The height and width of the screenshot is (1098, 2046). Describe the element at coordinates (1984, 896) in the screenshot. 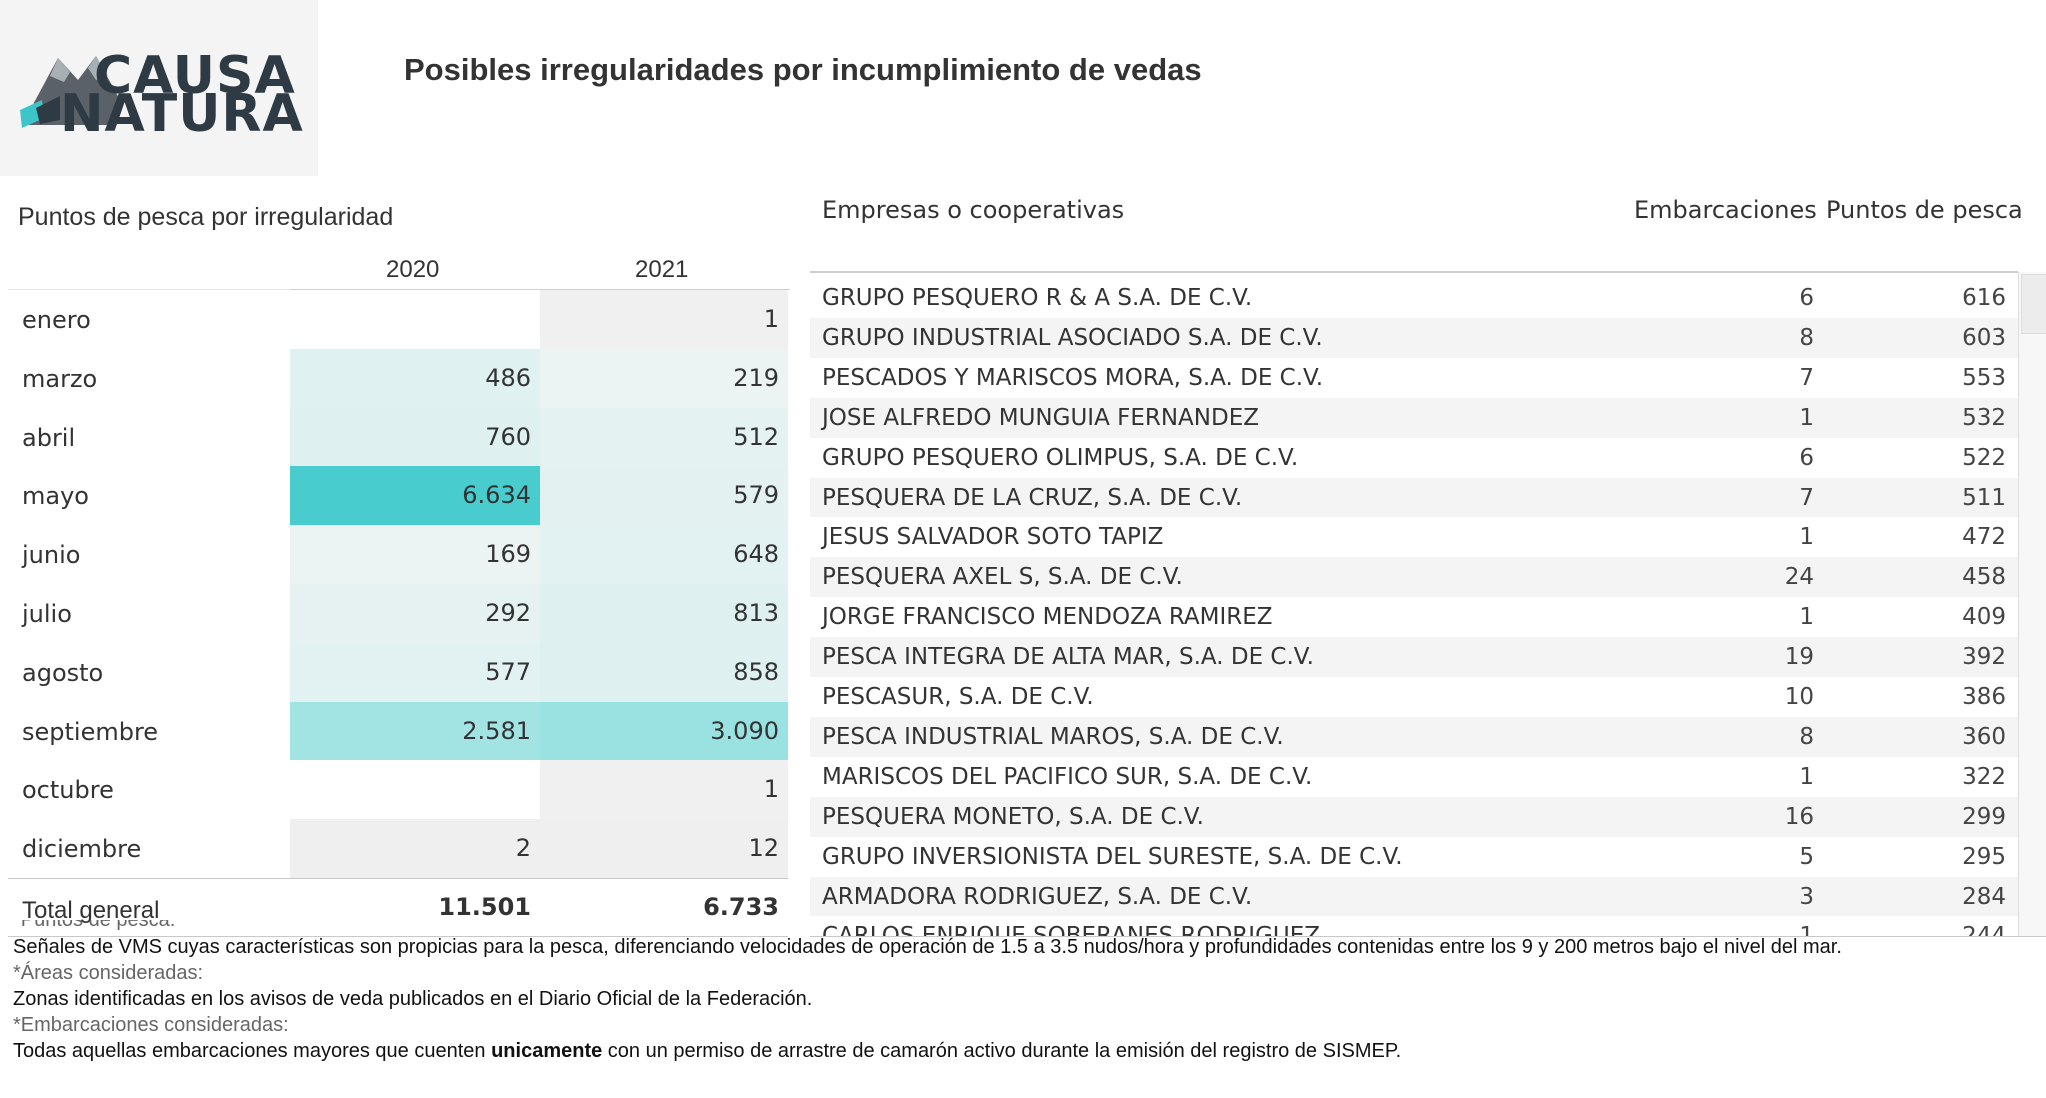

I see `puntos-value: 284` at that location.